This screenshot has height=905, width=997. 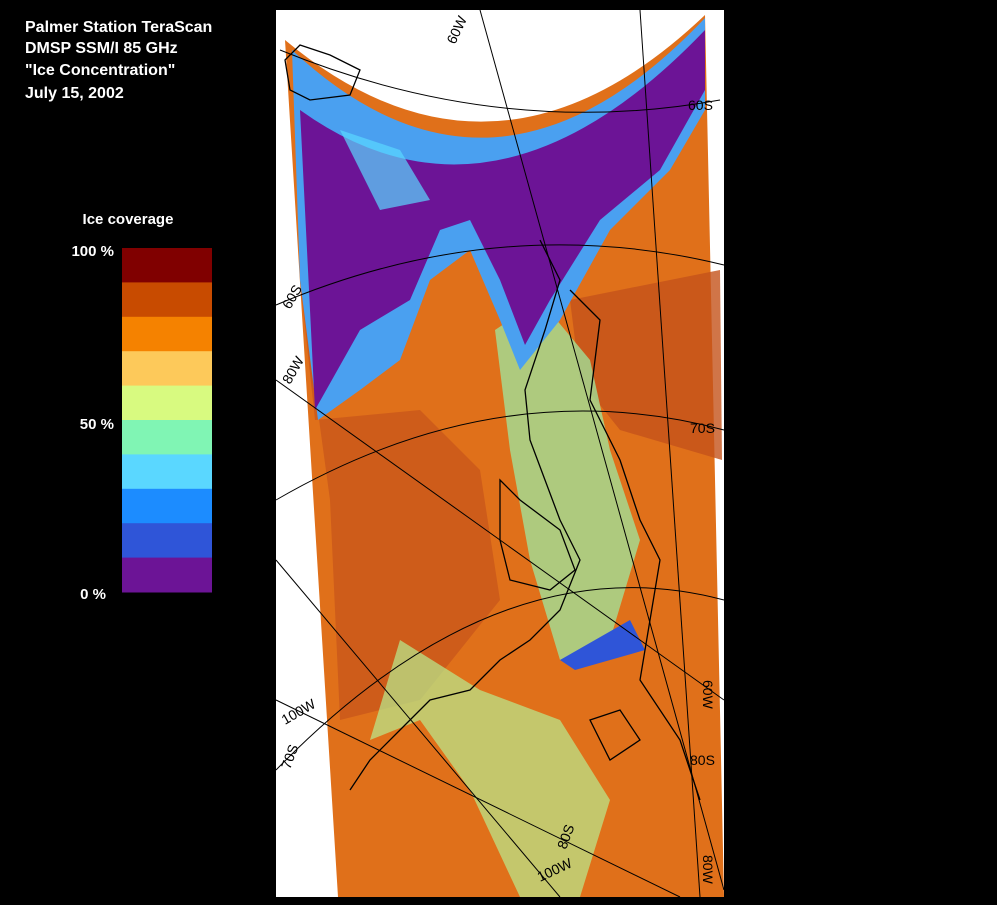 I want to click on header-line: DMSP SSM/I 85 GHz, so click(x=101, y=48).